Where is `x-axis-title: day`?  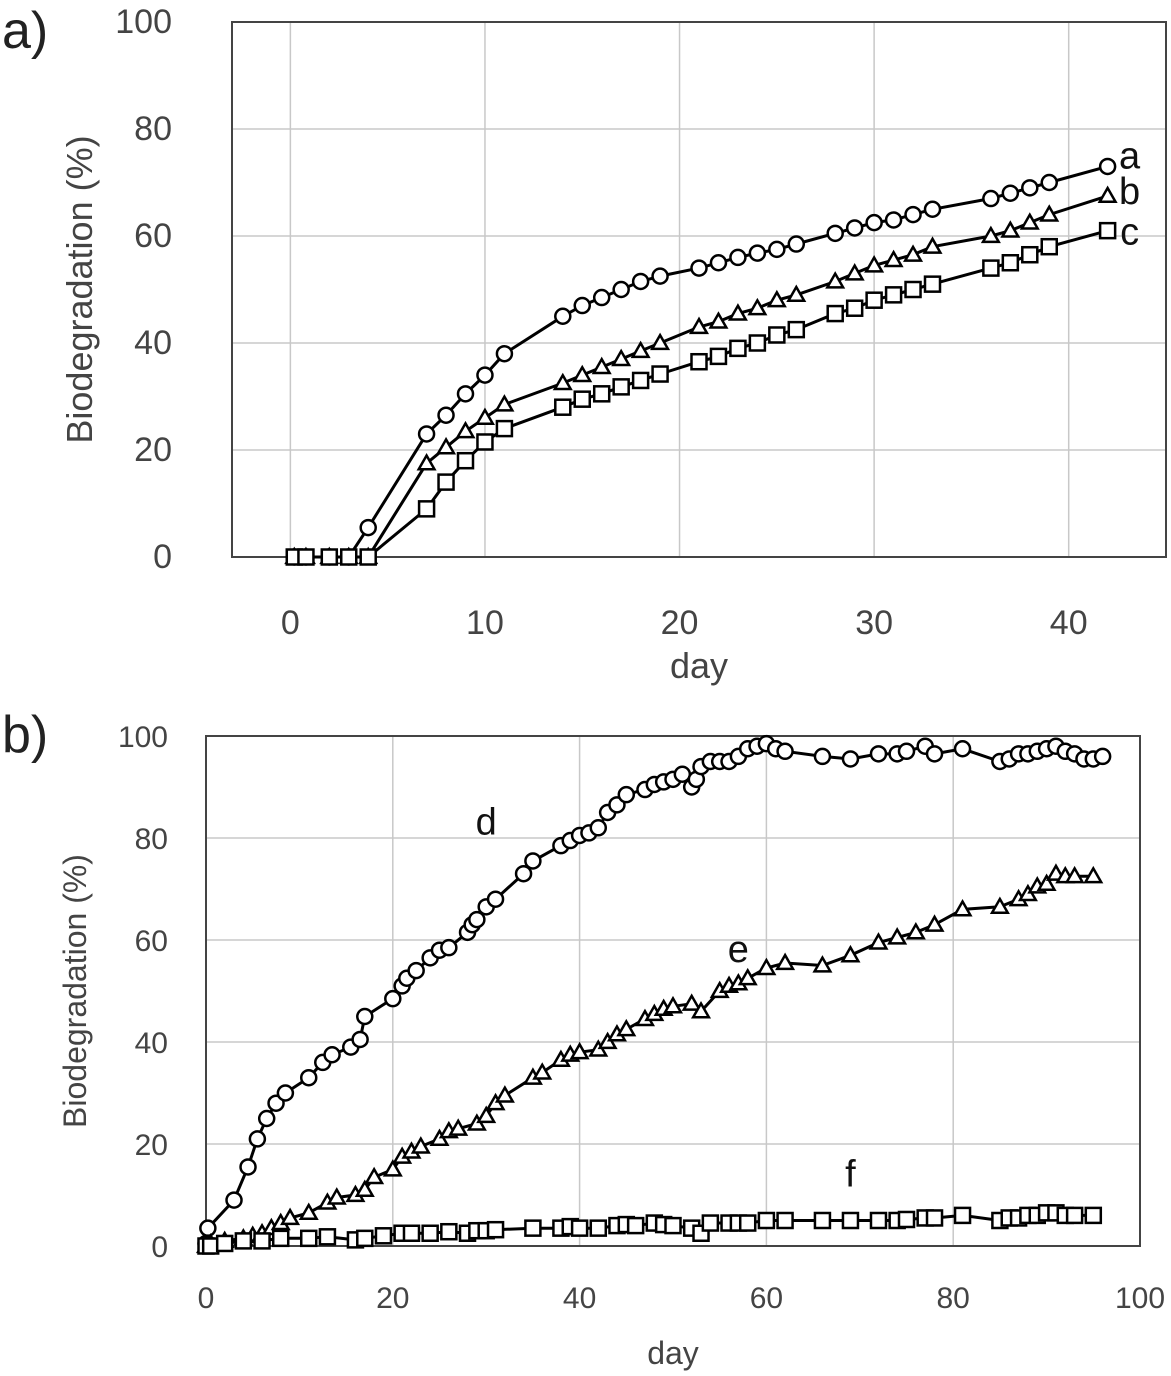
x-axis-title: day is located at coordinates (673, 1353).